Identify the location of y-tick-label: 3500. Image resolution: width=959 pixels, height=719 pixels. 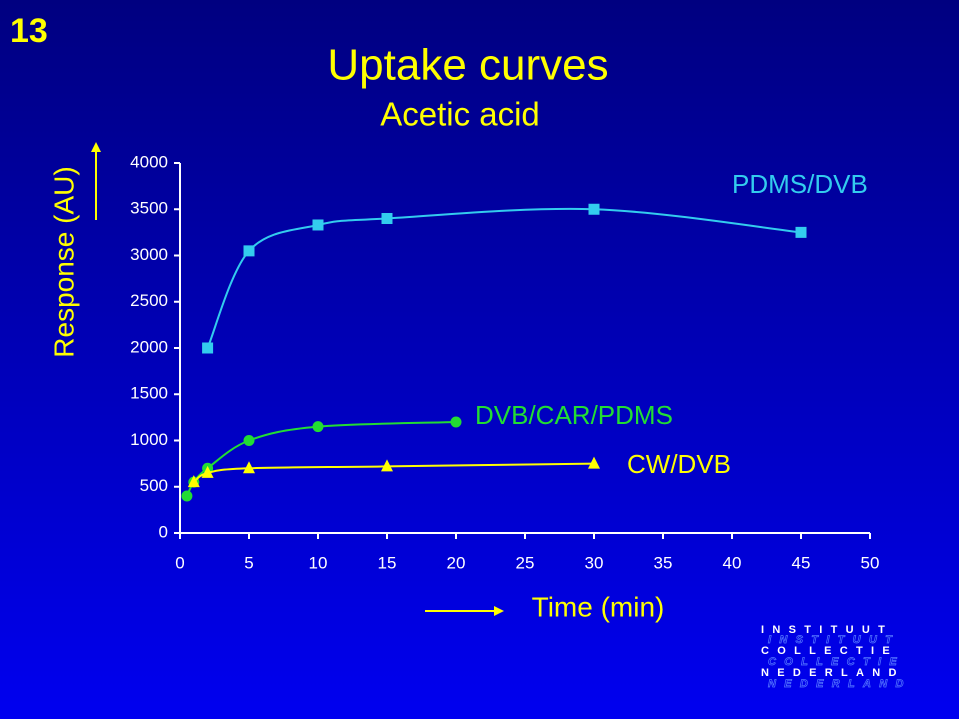
(149, 208).